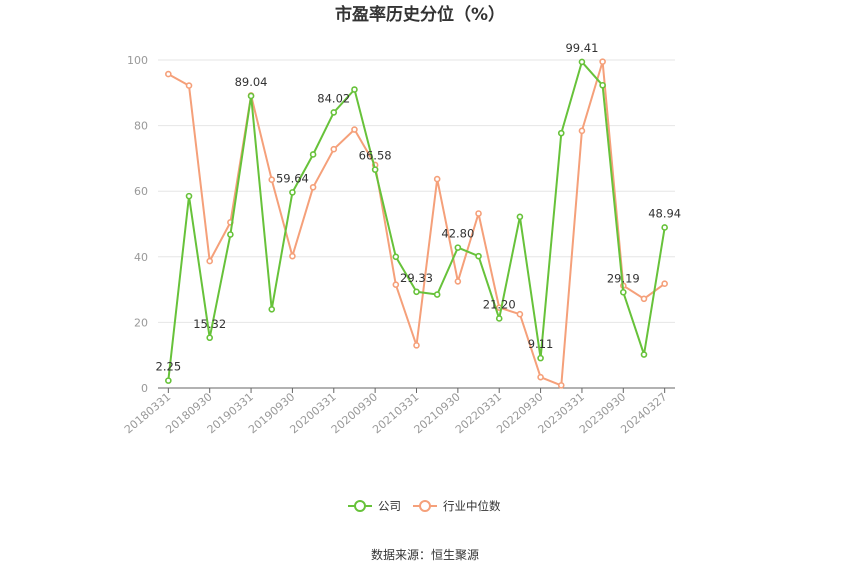  Describe the element at coordinates (144, 388) in the screenshot. I see `y-tick-label: 0` at that location.